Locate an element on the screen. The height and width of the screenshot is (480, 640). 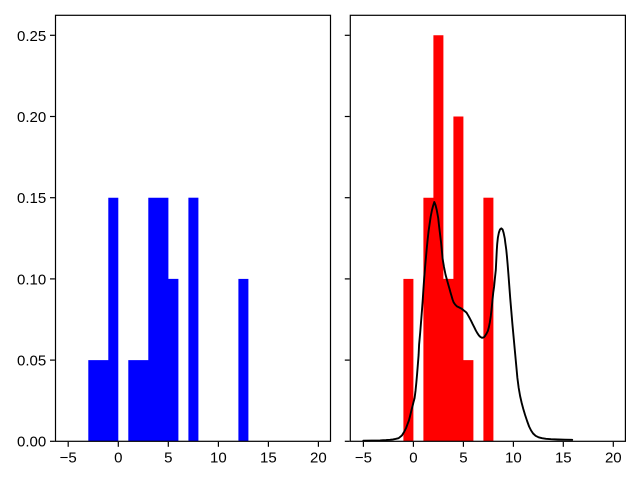
svg-text: 0.10 is located at coordinates (31, 279).